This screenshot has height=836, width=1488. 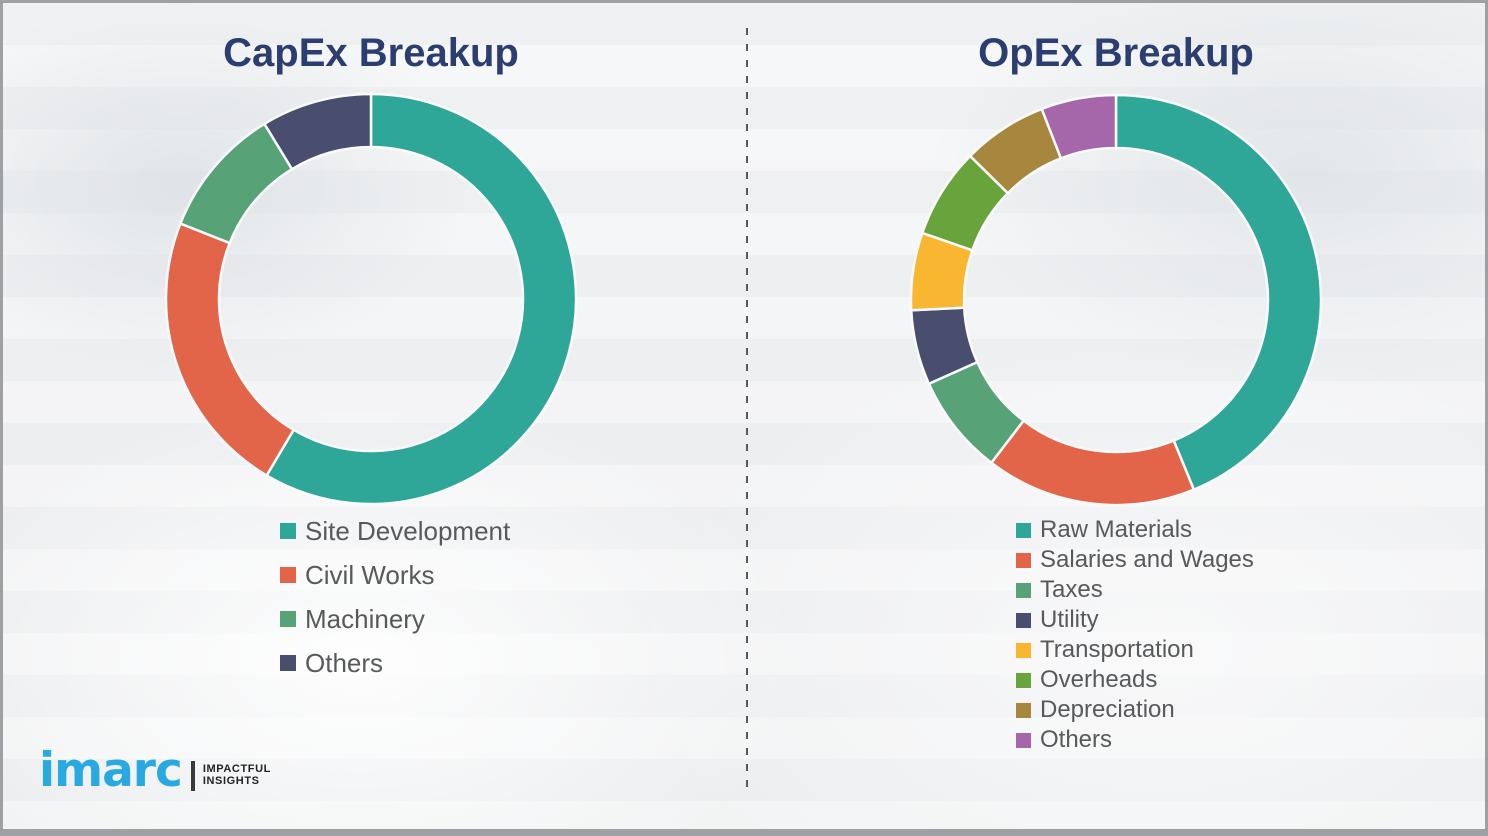 I want to click on legend-label: Salaries and Wages, so click(x=1147, y=559).